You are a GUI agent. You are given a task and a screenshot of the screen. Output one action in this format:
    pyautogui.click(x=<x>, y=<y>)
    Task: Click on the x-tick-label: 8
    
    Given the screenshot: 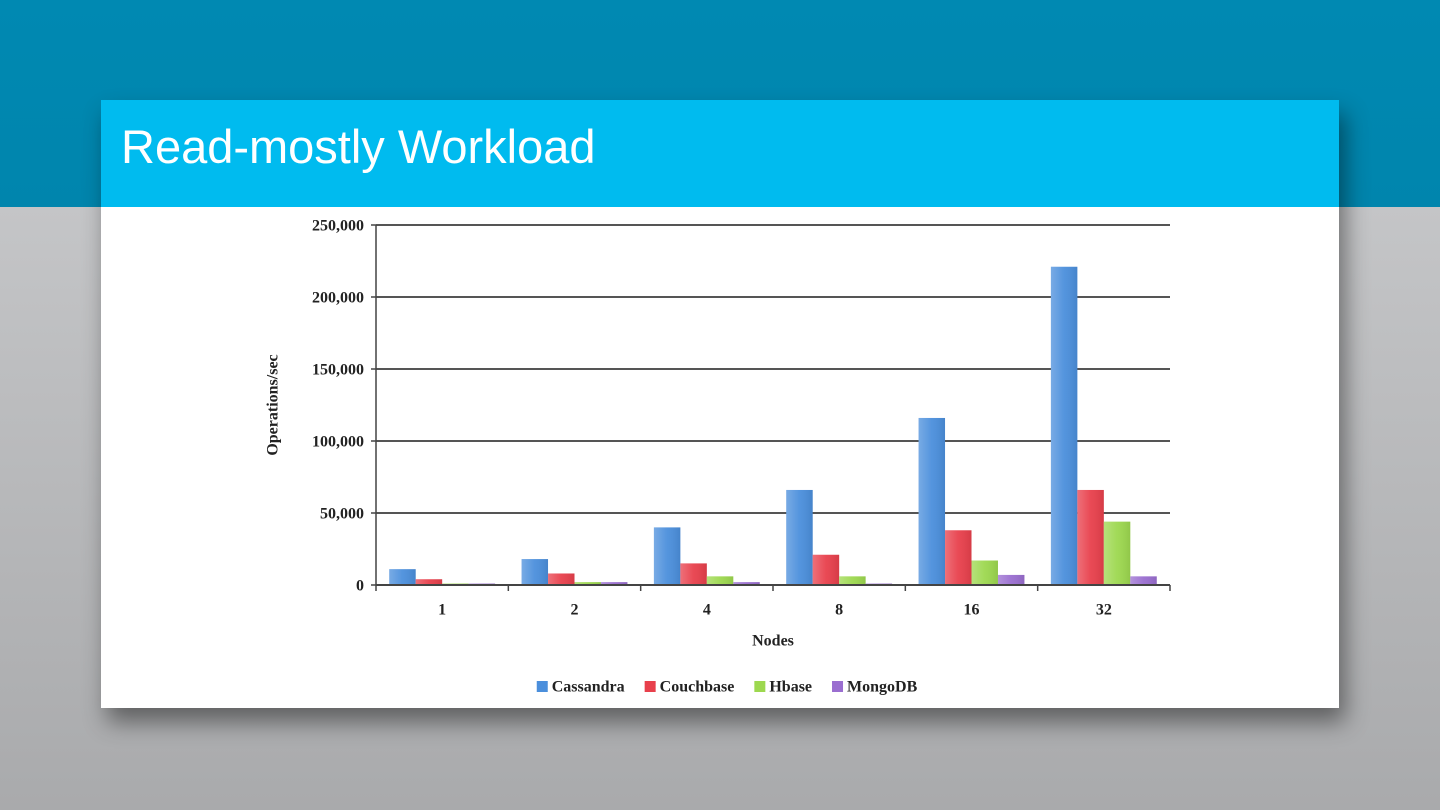 What is the action you would take?
    pyautogui.click(x=839, y=610)
    